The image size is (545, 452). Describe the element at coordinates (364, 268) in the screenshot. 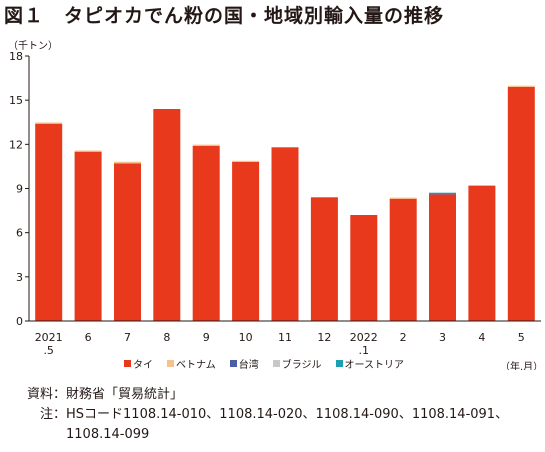

I see `bar-タイ-2022.1` at that location.